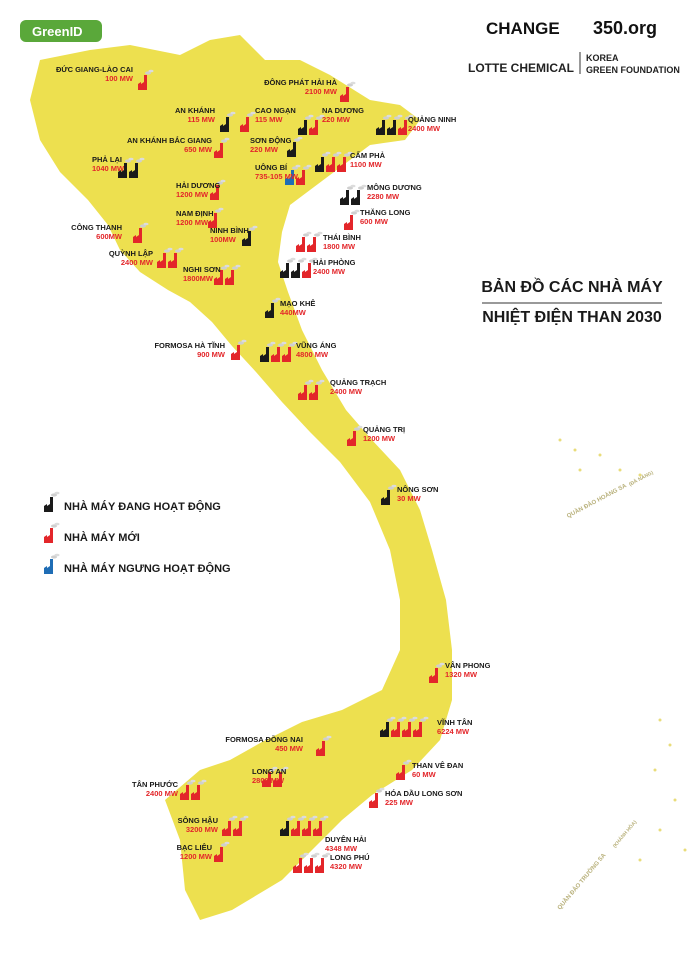  What do you see at coordinates (461, 674) in the screenshot?
I see `plant-capacity: 1320 MW` at bounding box center [461, 674].